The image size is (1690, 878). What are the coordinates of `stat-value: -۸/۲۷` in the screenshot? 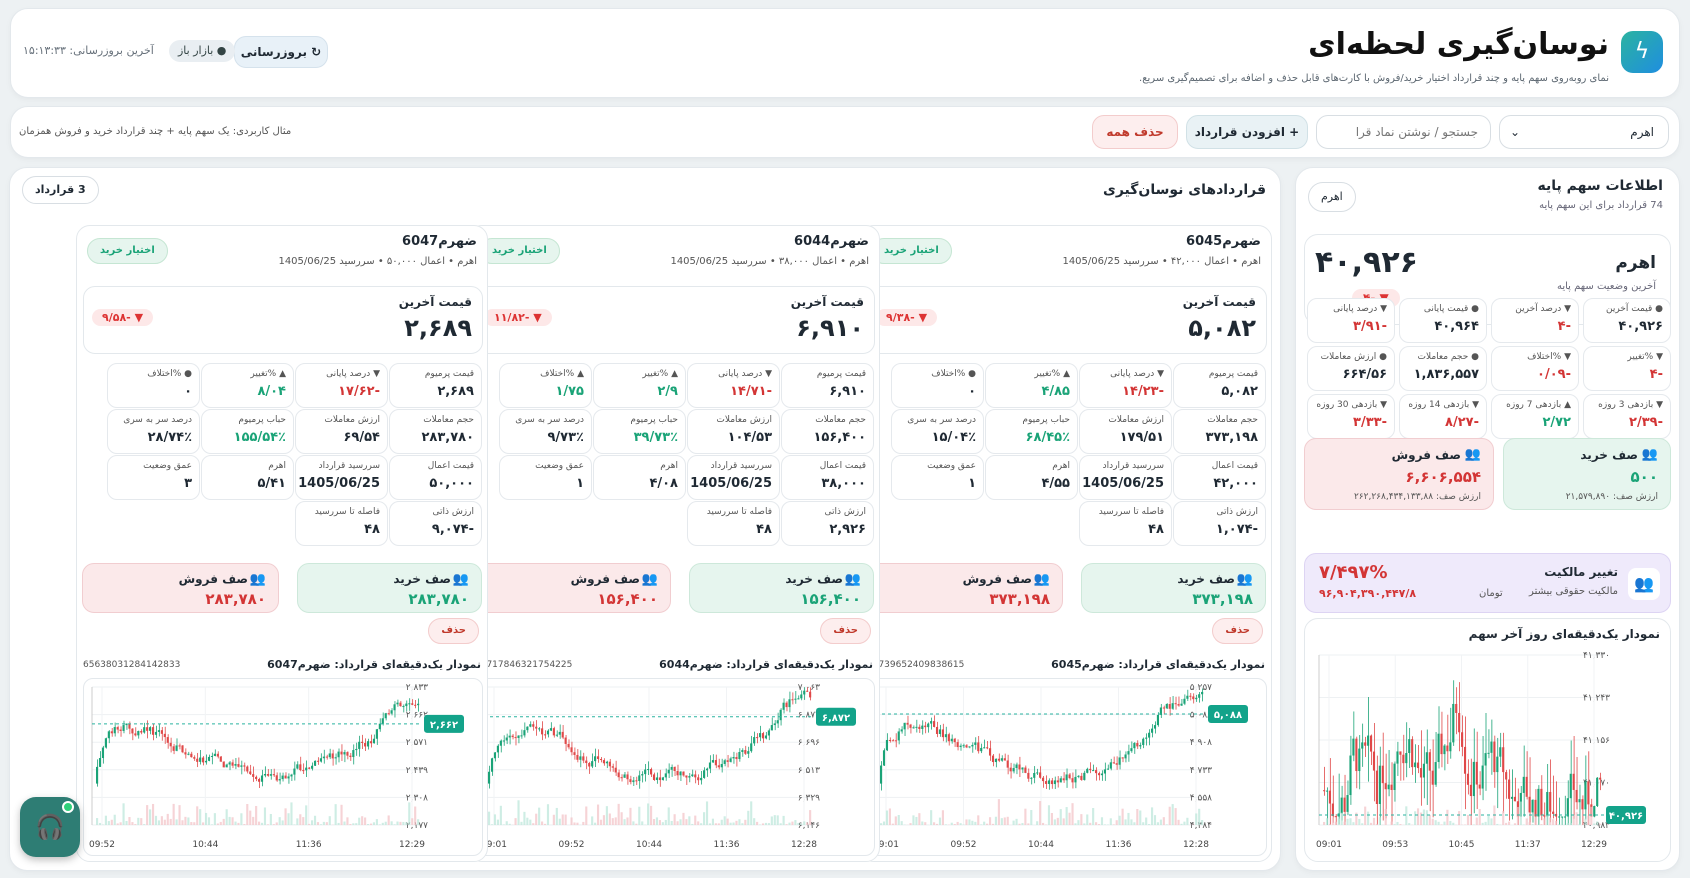 It's located at (1462, 422).